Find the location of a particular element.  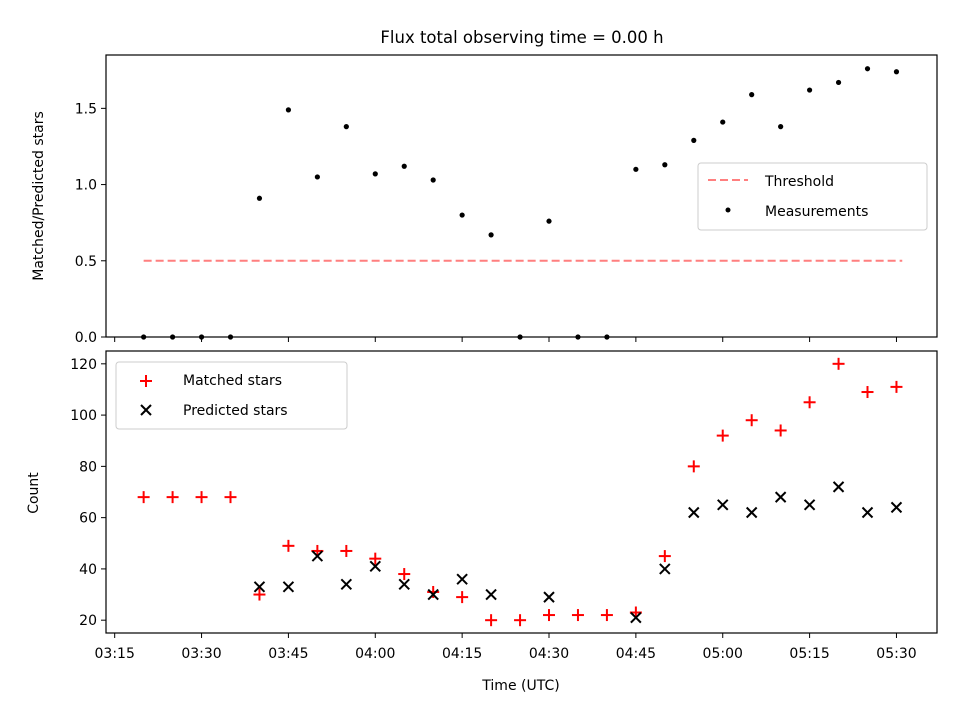

legend-matched-swatch is located at coordinates (146, 381).